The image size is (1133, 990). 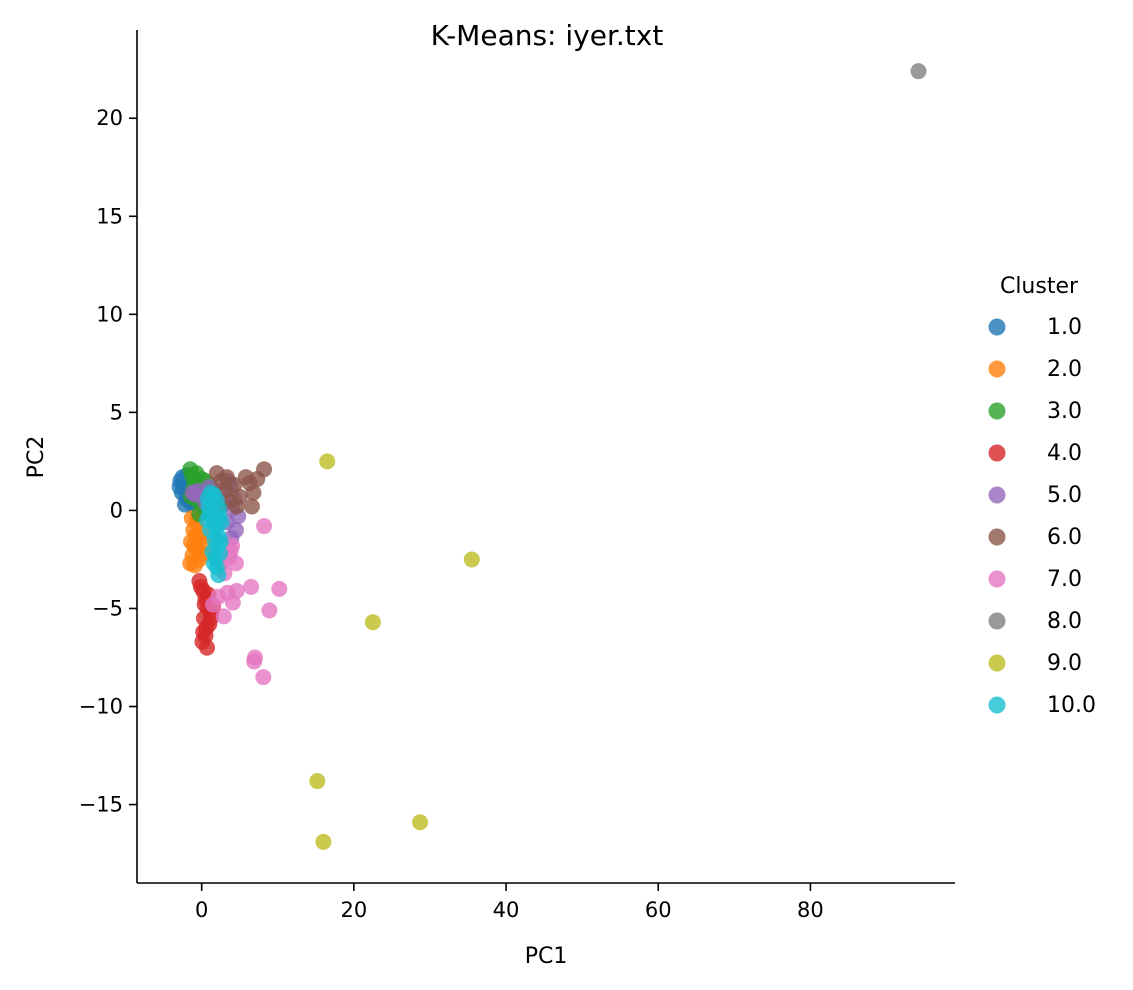 I want to click on x-tick-label: 0, so click(x=201, y=910).